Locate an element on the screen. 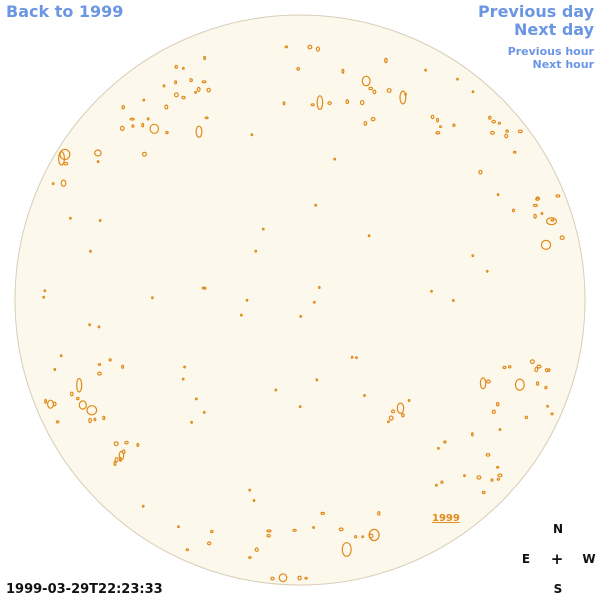  year-link: 1999 is located at coordinates (446, 518).